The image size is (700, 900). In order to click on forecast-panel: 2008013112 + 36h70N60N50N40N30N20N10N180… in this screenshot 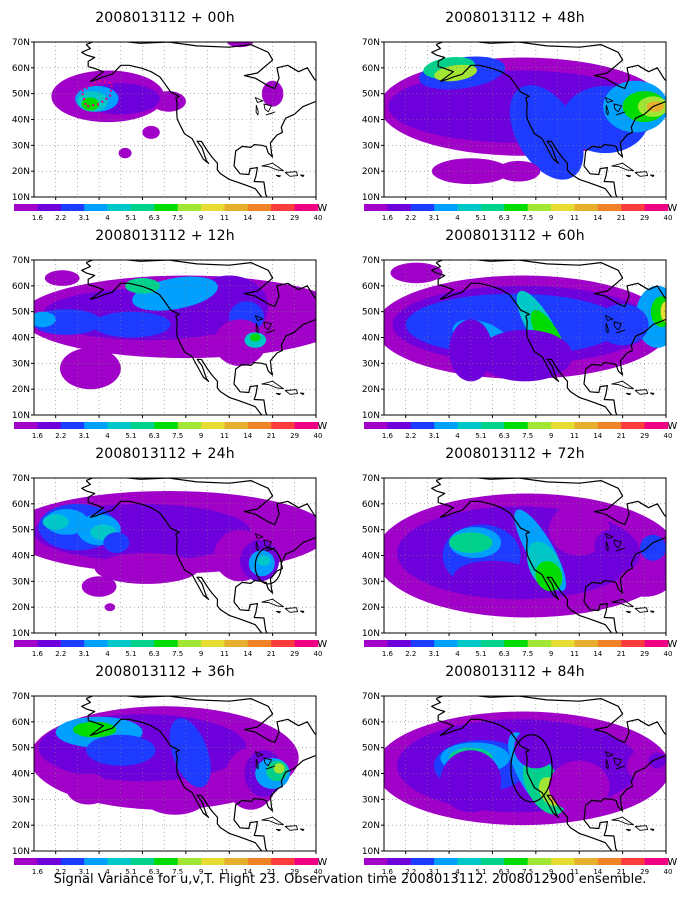, I will do `click(165, 774)`.